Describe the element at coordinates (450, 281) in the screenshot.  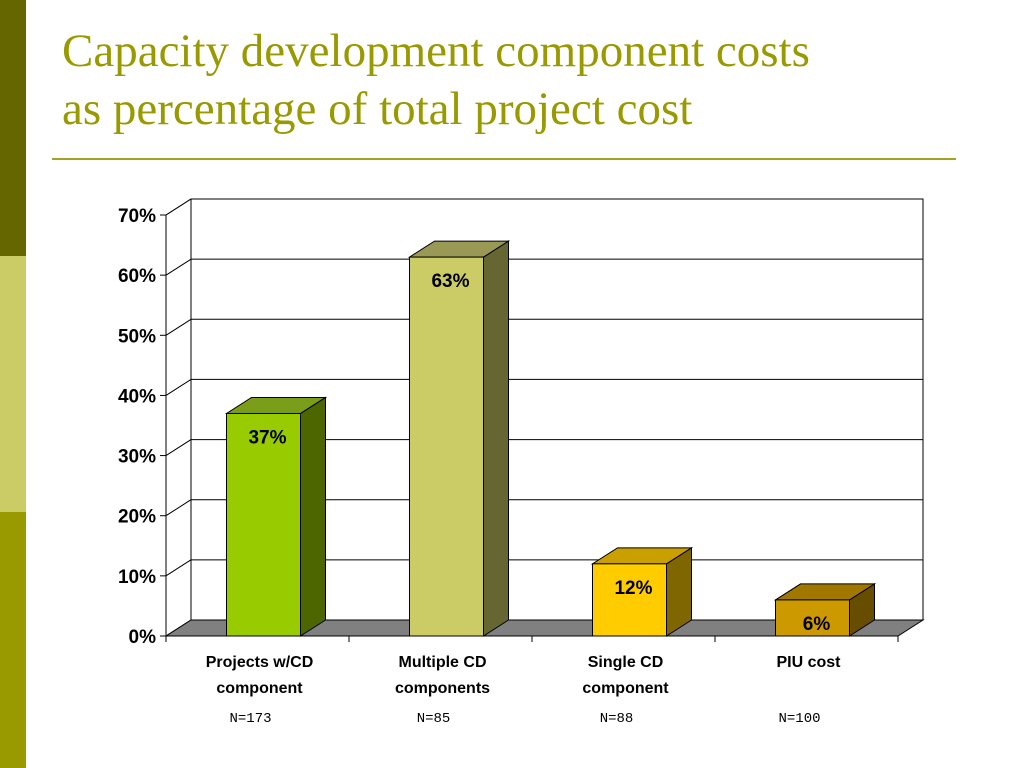
I see `bar-data-label: 63%` at that location.